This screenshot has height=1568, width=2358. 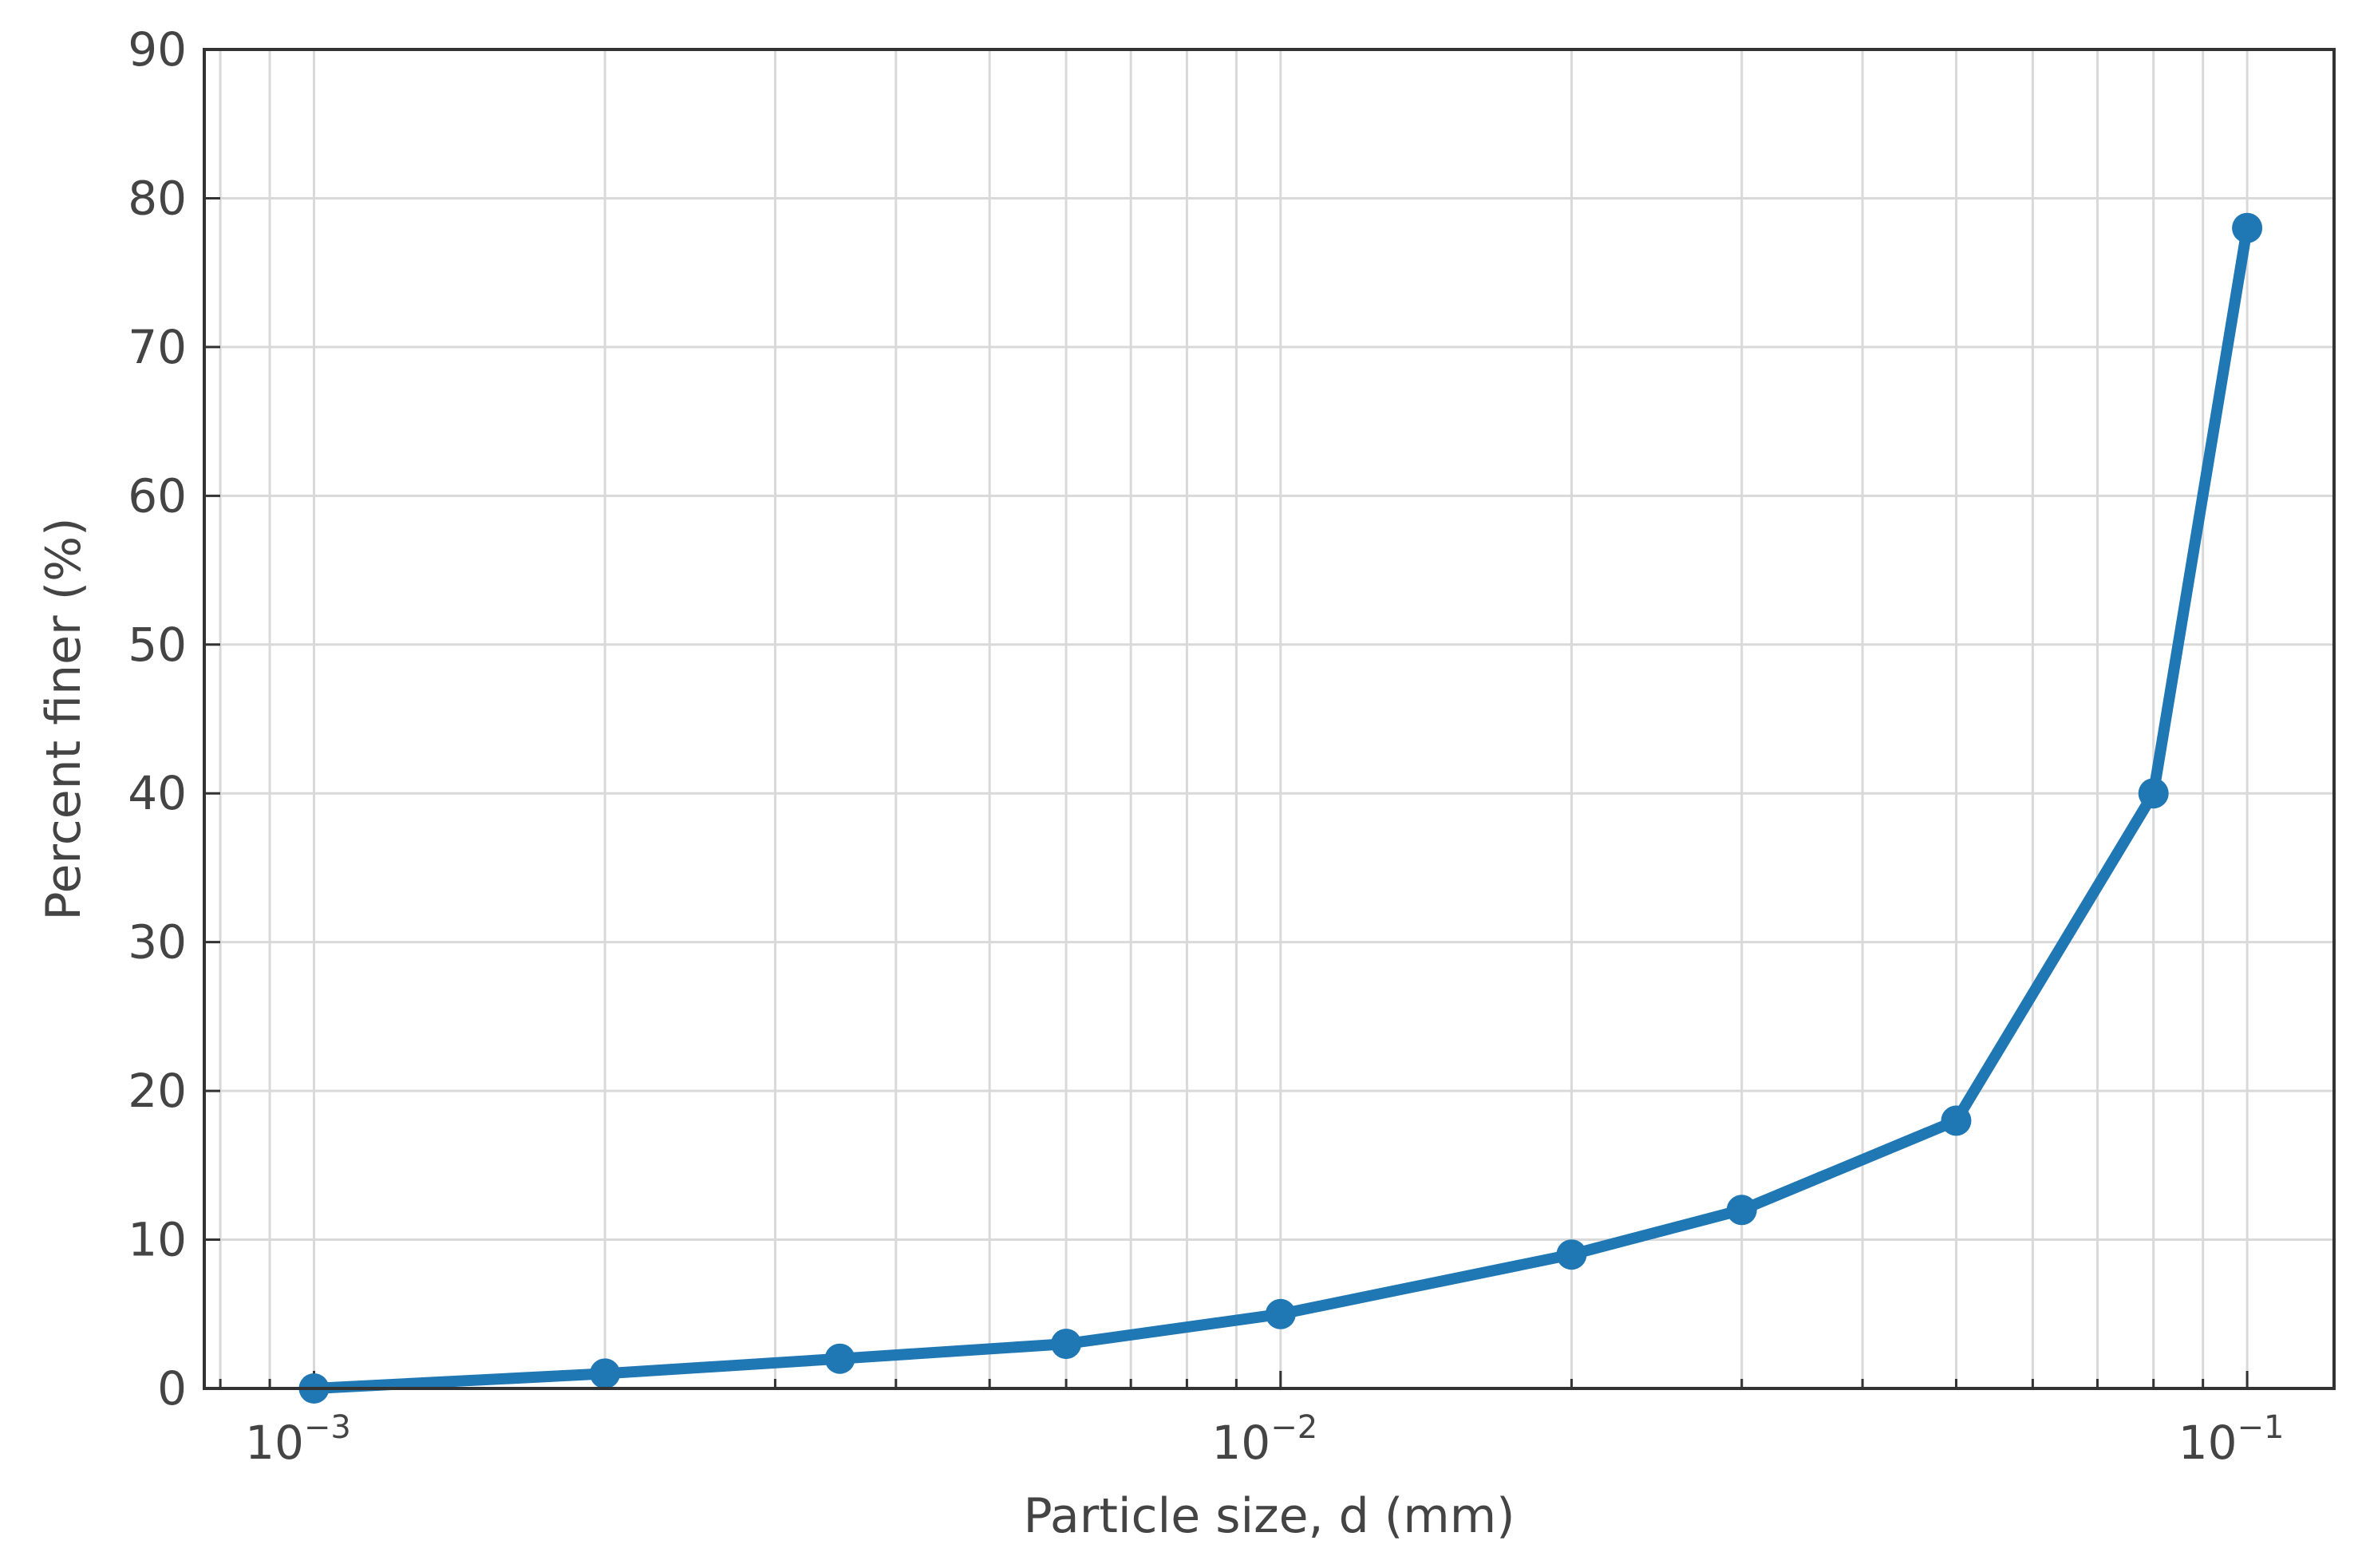 What do you see at coordinates (1293, 1427) in the screenshot?
I see `x-tick-exponent: −2` at bounding box center [1293, 1427].